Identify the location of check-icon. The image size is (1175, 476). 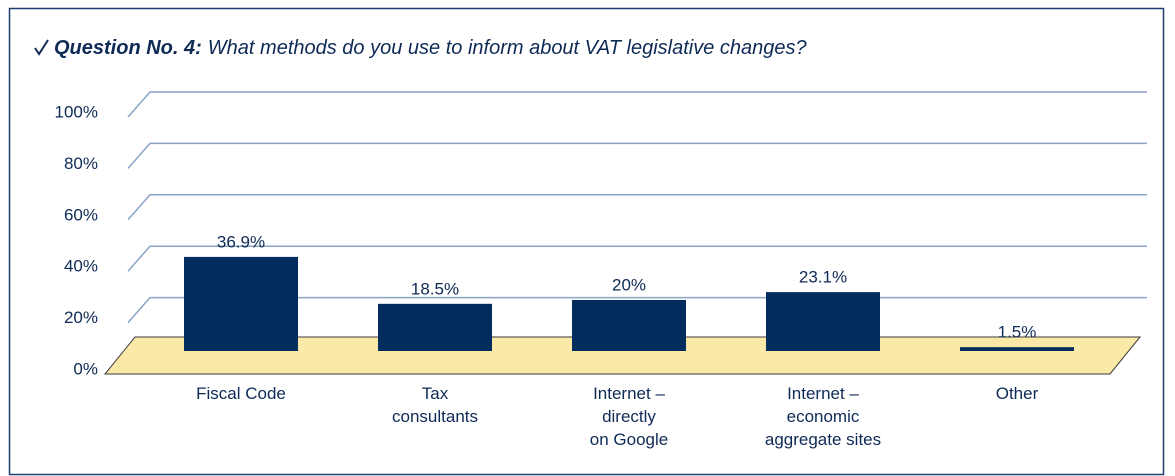
(41, 47).